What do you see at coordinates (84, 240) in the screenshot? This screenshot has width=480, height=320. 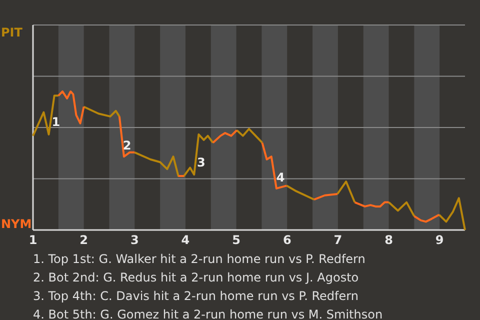 I see `x-tick-label: 2` at bounding box center [84, 240].